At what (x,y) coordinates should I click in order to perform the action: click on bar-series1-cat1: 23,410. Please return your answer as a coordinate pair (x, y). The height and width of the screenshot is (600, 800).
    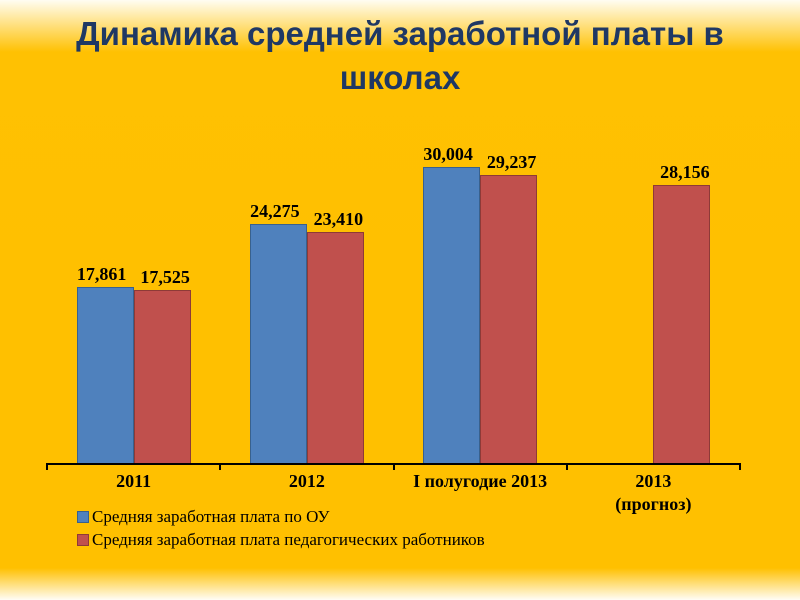
    Looking at the image, I should click on (335, 336).